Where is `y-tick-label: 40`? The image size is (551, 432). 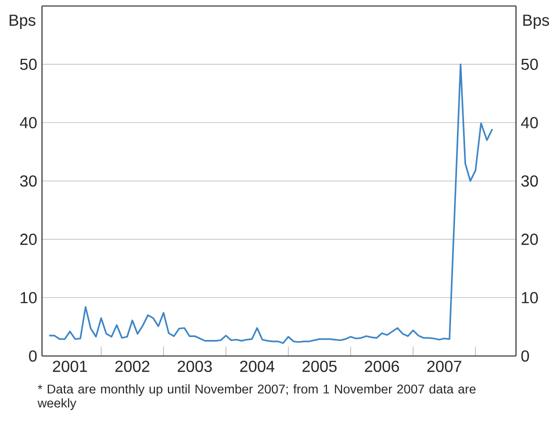
y-tick-label: 40 is located at coordinates (28, 122).